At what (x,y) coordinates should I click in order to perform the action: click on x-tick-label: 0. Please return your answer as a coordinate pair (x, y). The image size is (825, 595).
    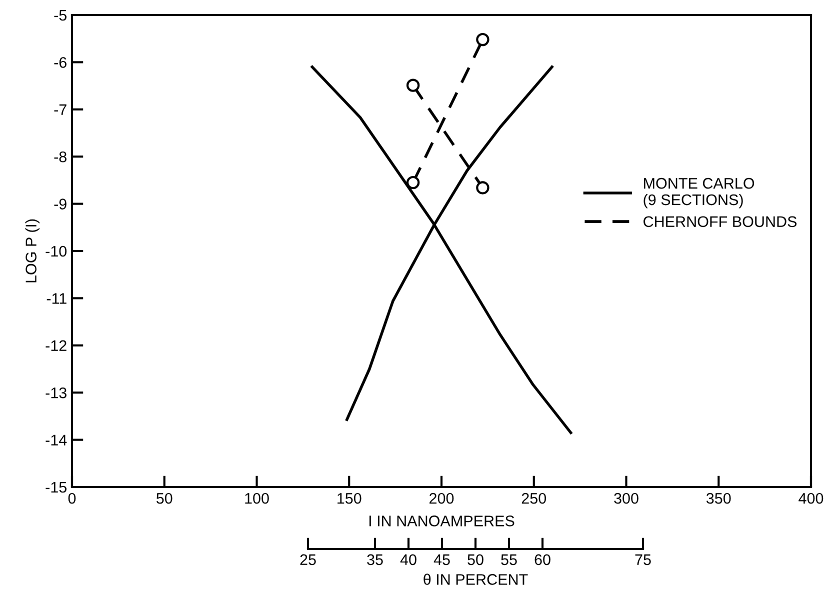
    Looking at the image, I should click on (72, 498).